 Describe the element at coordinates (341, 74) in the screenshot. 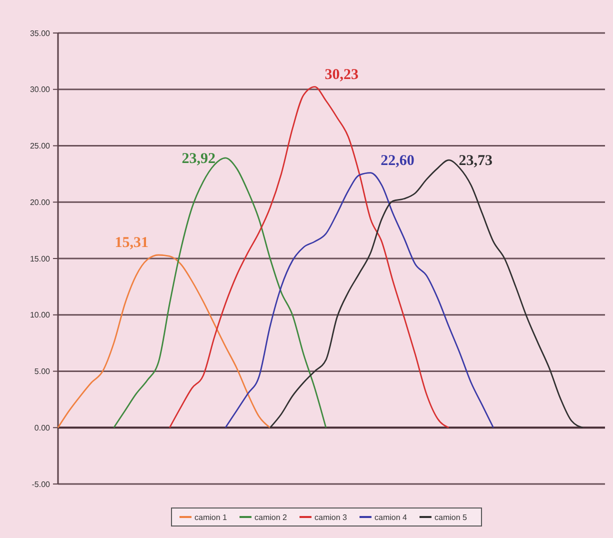

I see `data-label: 30,23` at that location.